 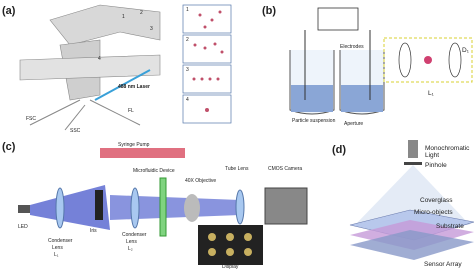 What do you see at coordinates (31, 119) in the screenshot?
I see `label: FSC` at bounding box center [31, 119].